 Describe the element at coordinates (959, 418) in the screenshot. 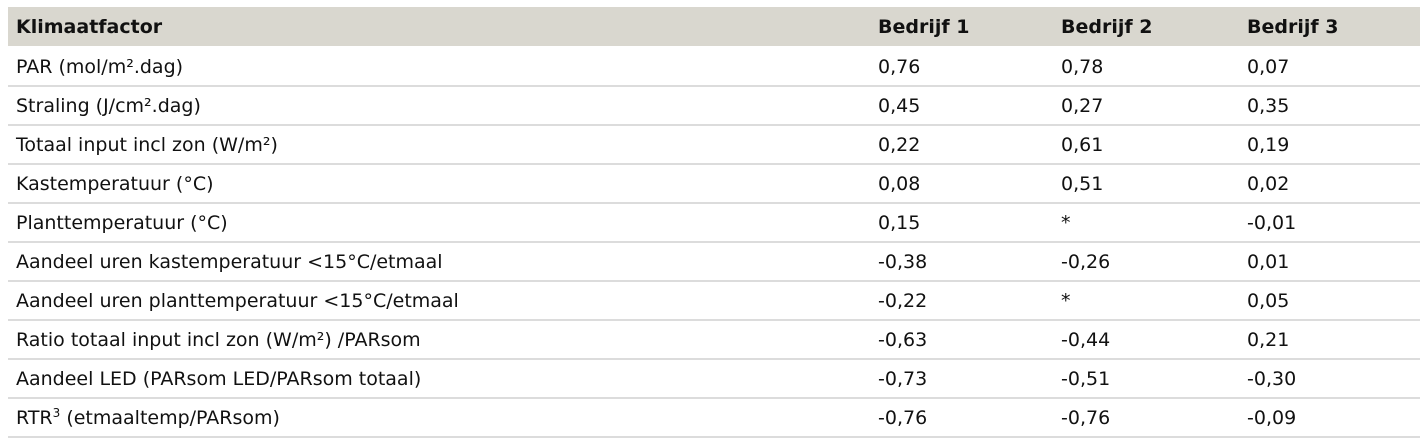

I see `row-bedrijf-1-value: -0,76` at that location.